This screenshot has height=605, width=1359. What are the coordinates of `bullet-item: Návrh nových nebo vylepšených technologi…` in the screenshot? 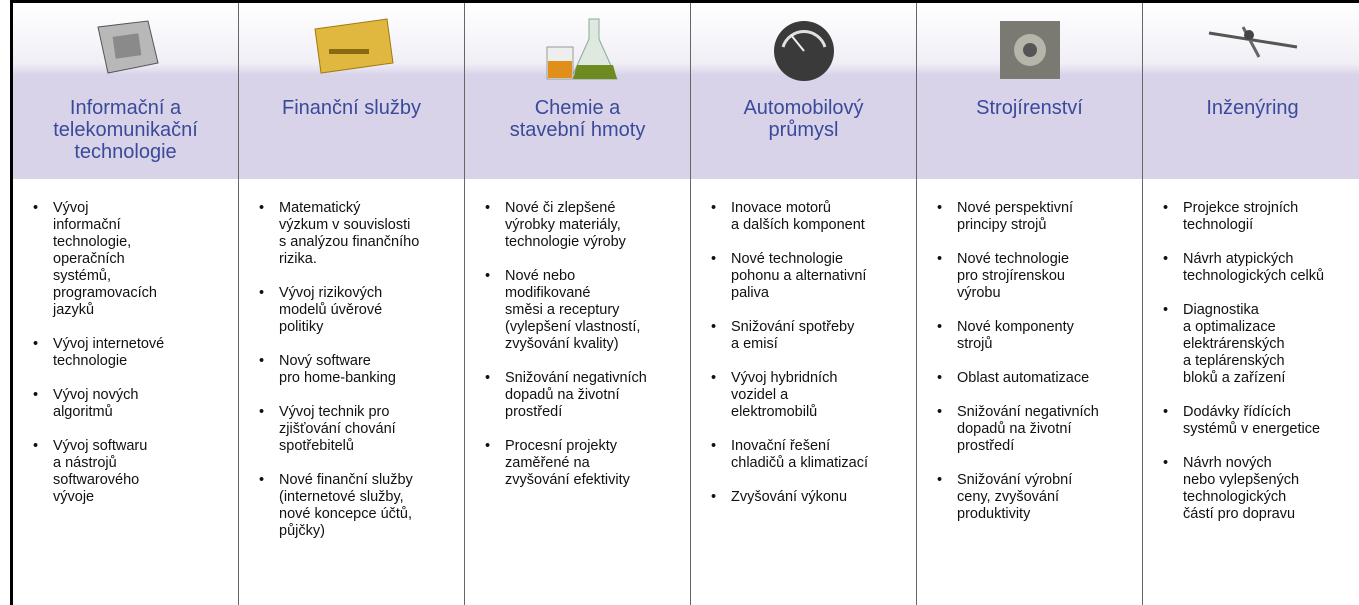 It's located at (1261, 489).